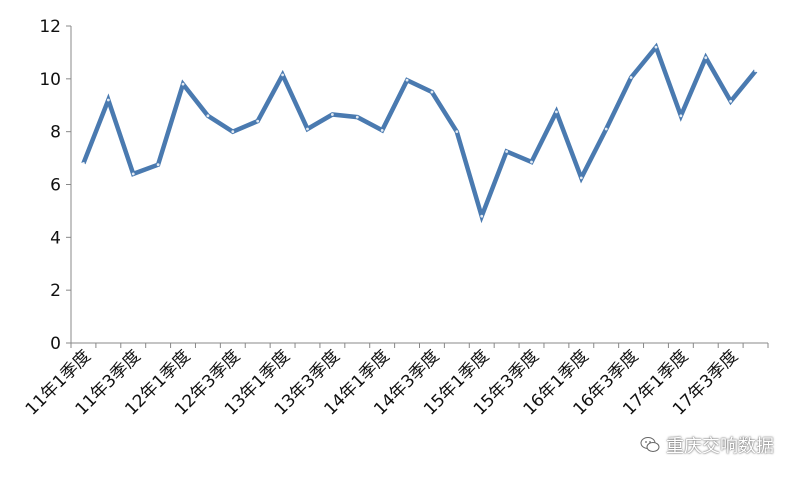  What do you see at coordinates (55, 344) in the screenshot?
I see `y-tick-label: 0` at bounding box center [55, 344].